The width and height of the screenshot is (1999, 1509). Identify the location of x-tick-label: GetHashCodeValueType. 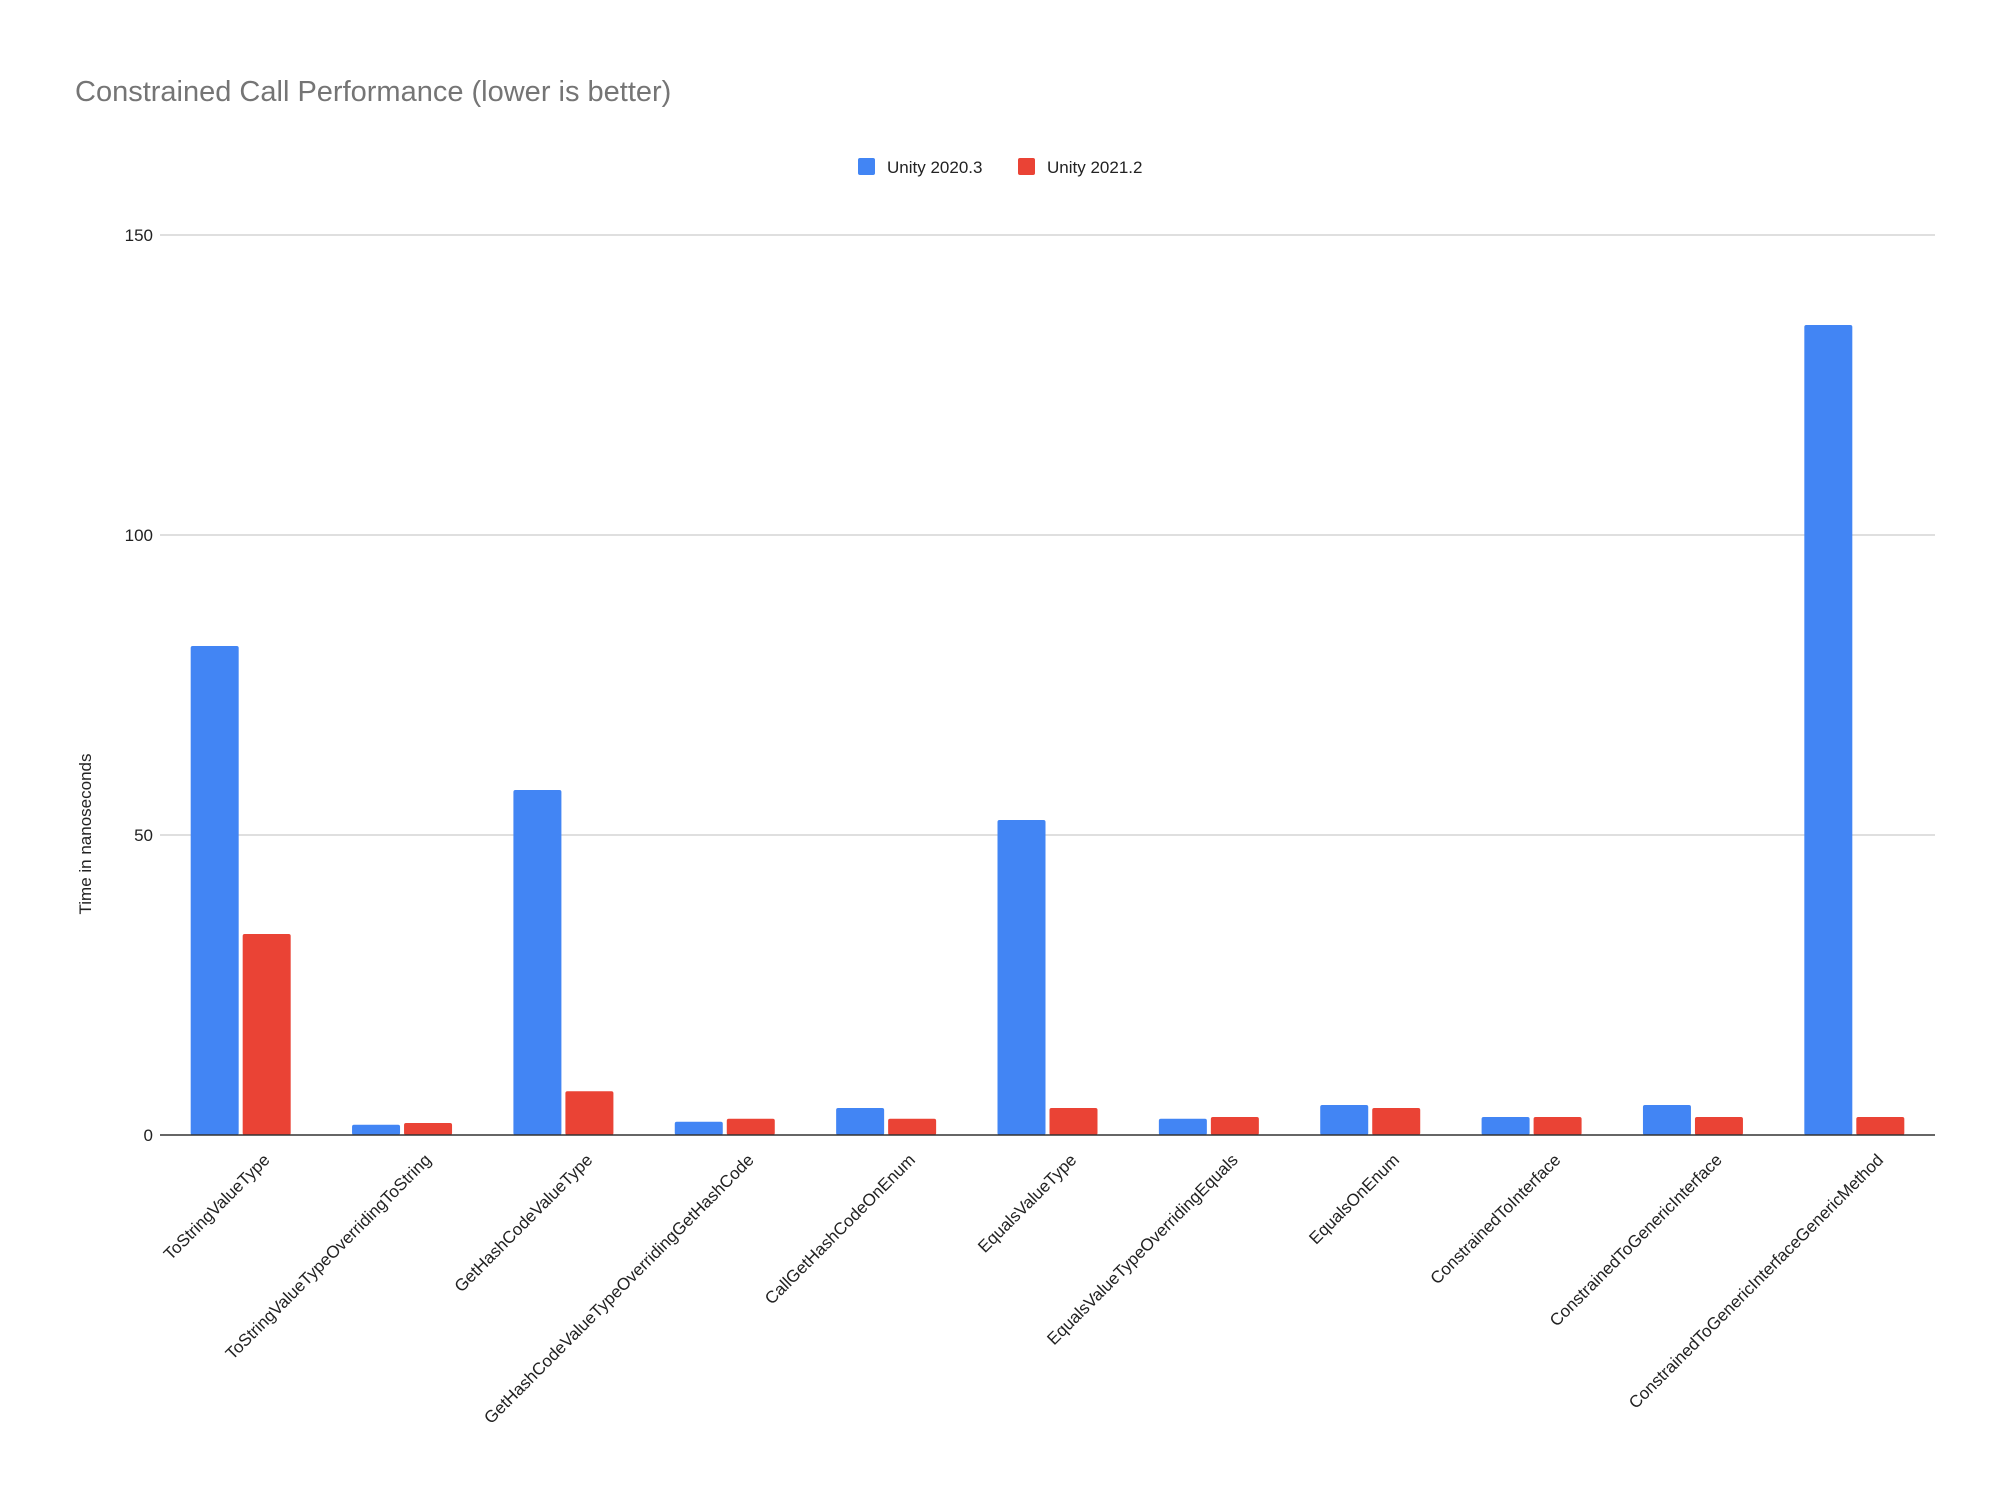
(524, 1223).